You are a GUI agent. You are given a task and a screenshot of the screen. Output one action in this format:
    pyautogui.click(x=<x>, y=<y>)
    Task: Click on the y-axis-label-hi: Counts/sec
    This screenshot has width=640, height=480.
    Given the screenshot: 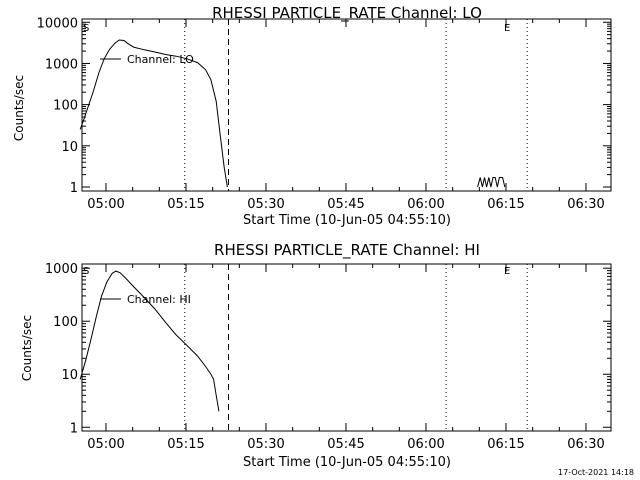 What is the action you would take?
    pyautogui.click(x=27, y=348)
    